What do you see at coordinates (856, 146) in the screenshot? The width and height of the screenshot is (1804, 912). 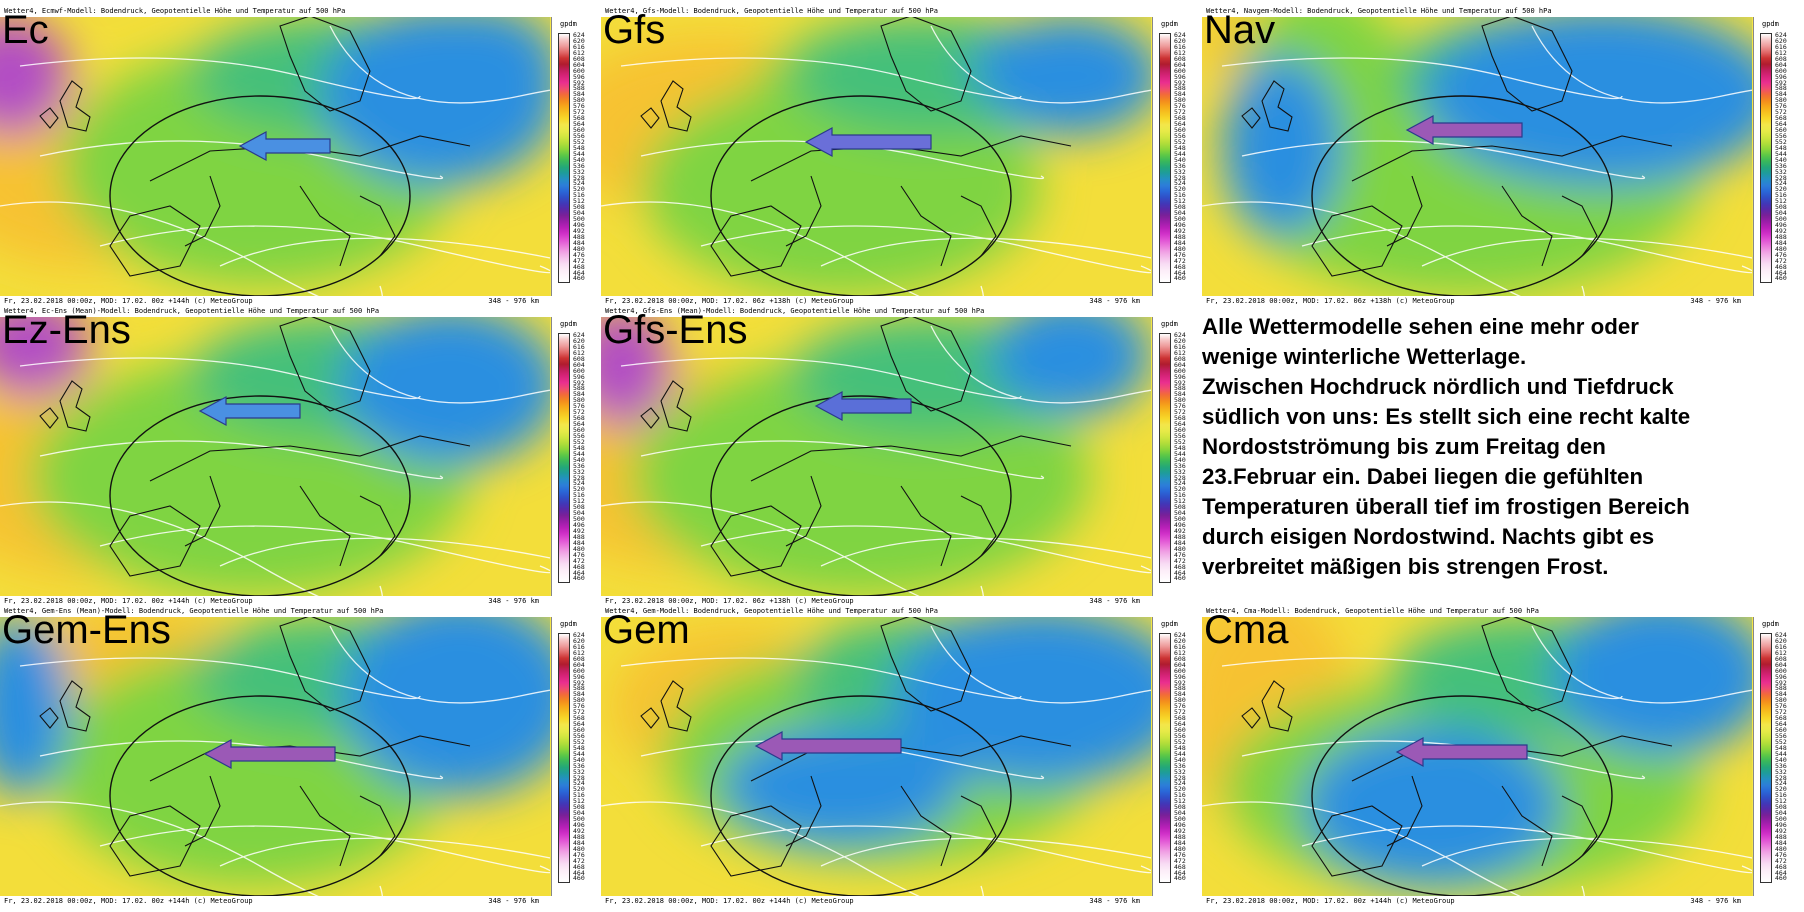 I see `coastlines` at bounding box center [856, 146].